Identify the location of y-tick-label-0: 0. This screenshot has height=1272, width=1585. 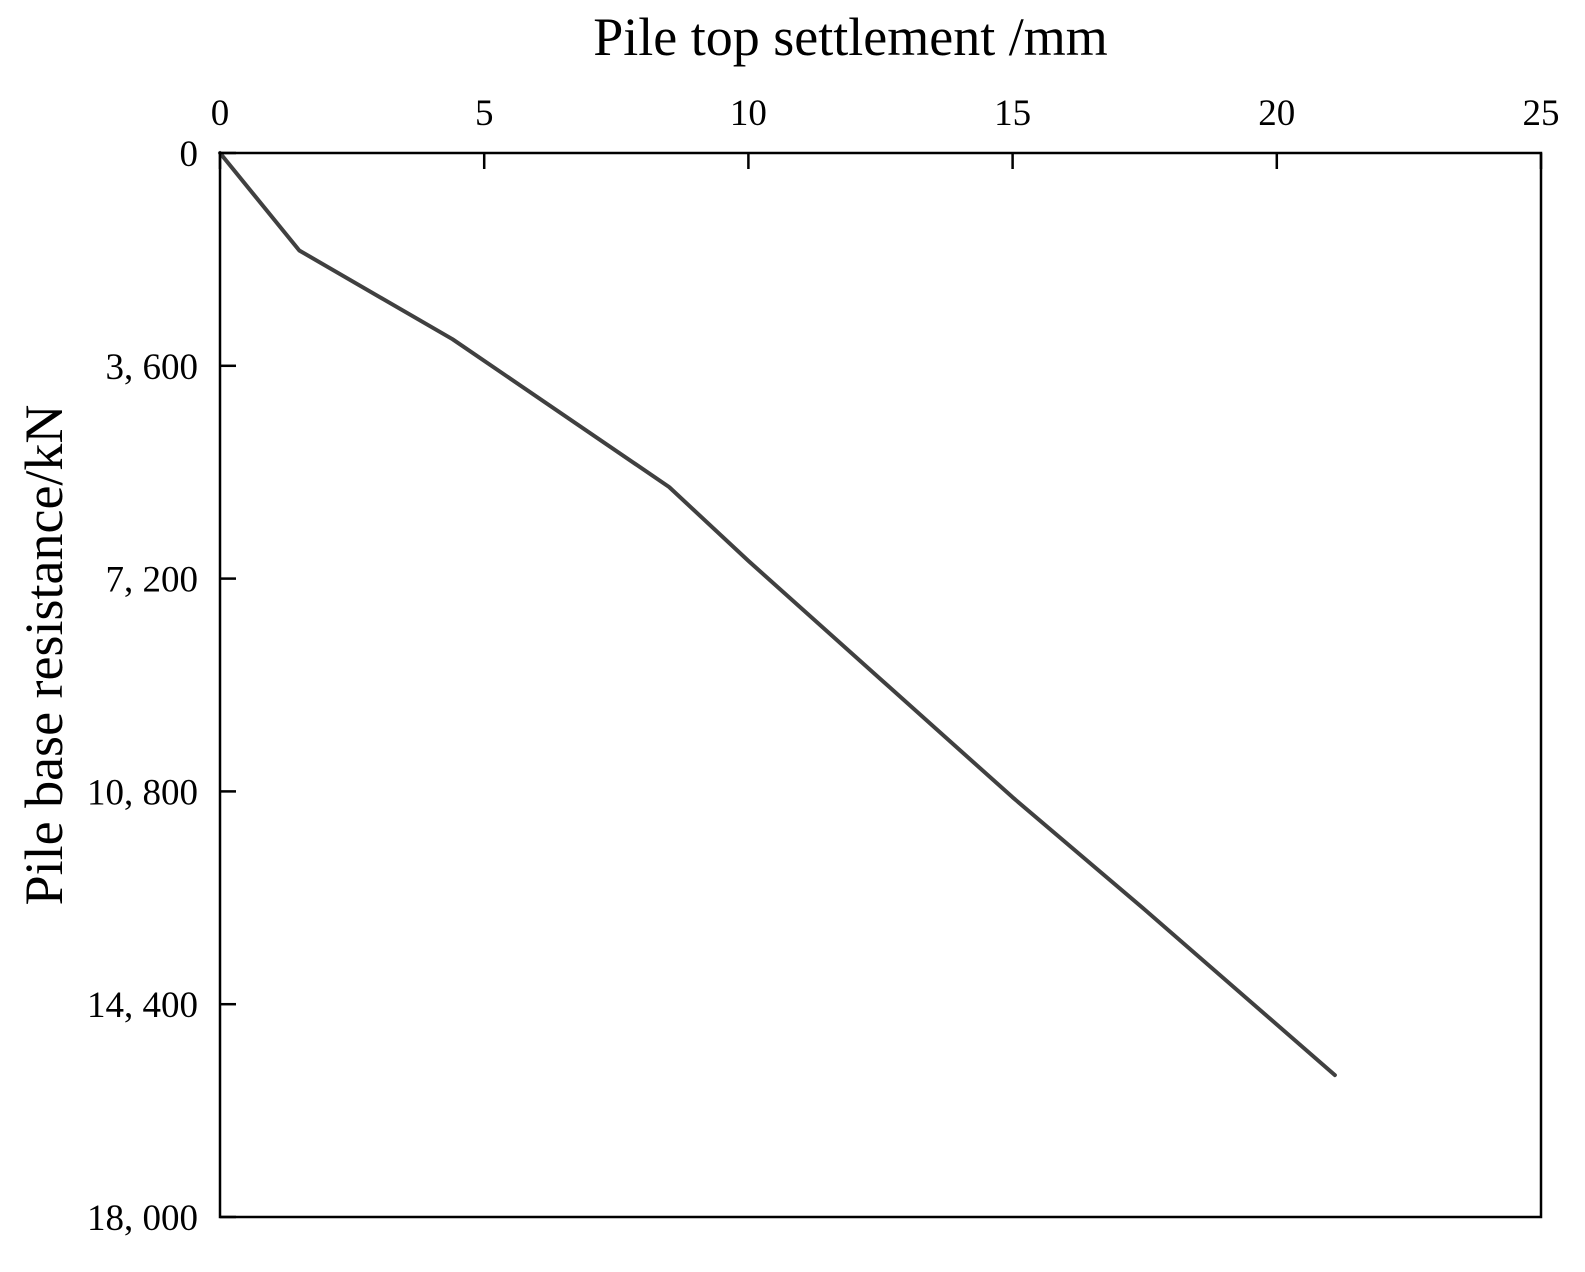
(189, 154).